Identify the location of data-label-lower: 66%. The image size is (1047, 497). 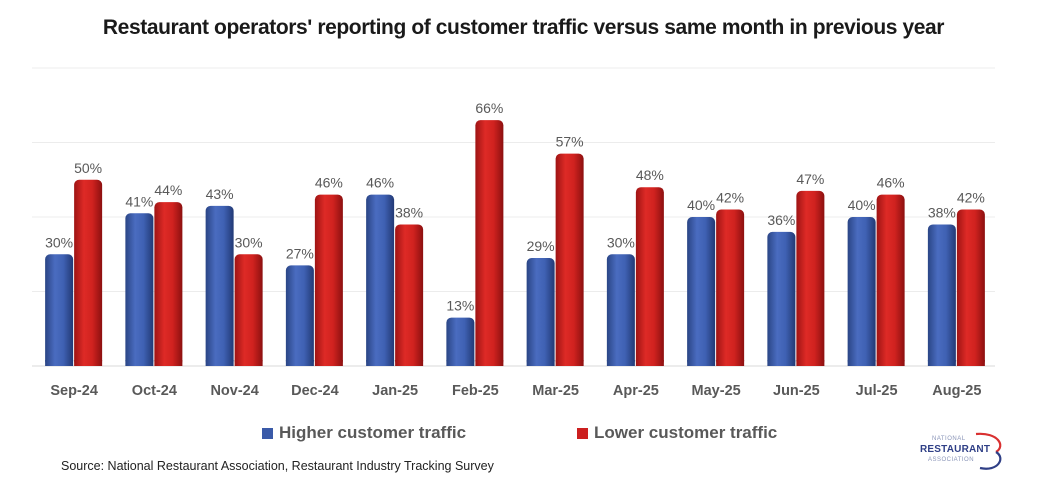
(489, 108).